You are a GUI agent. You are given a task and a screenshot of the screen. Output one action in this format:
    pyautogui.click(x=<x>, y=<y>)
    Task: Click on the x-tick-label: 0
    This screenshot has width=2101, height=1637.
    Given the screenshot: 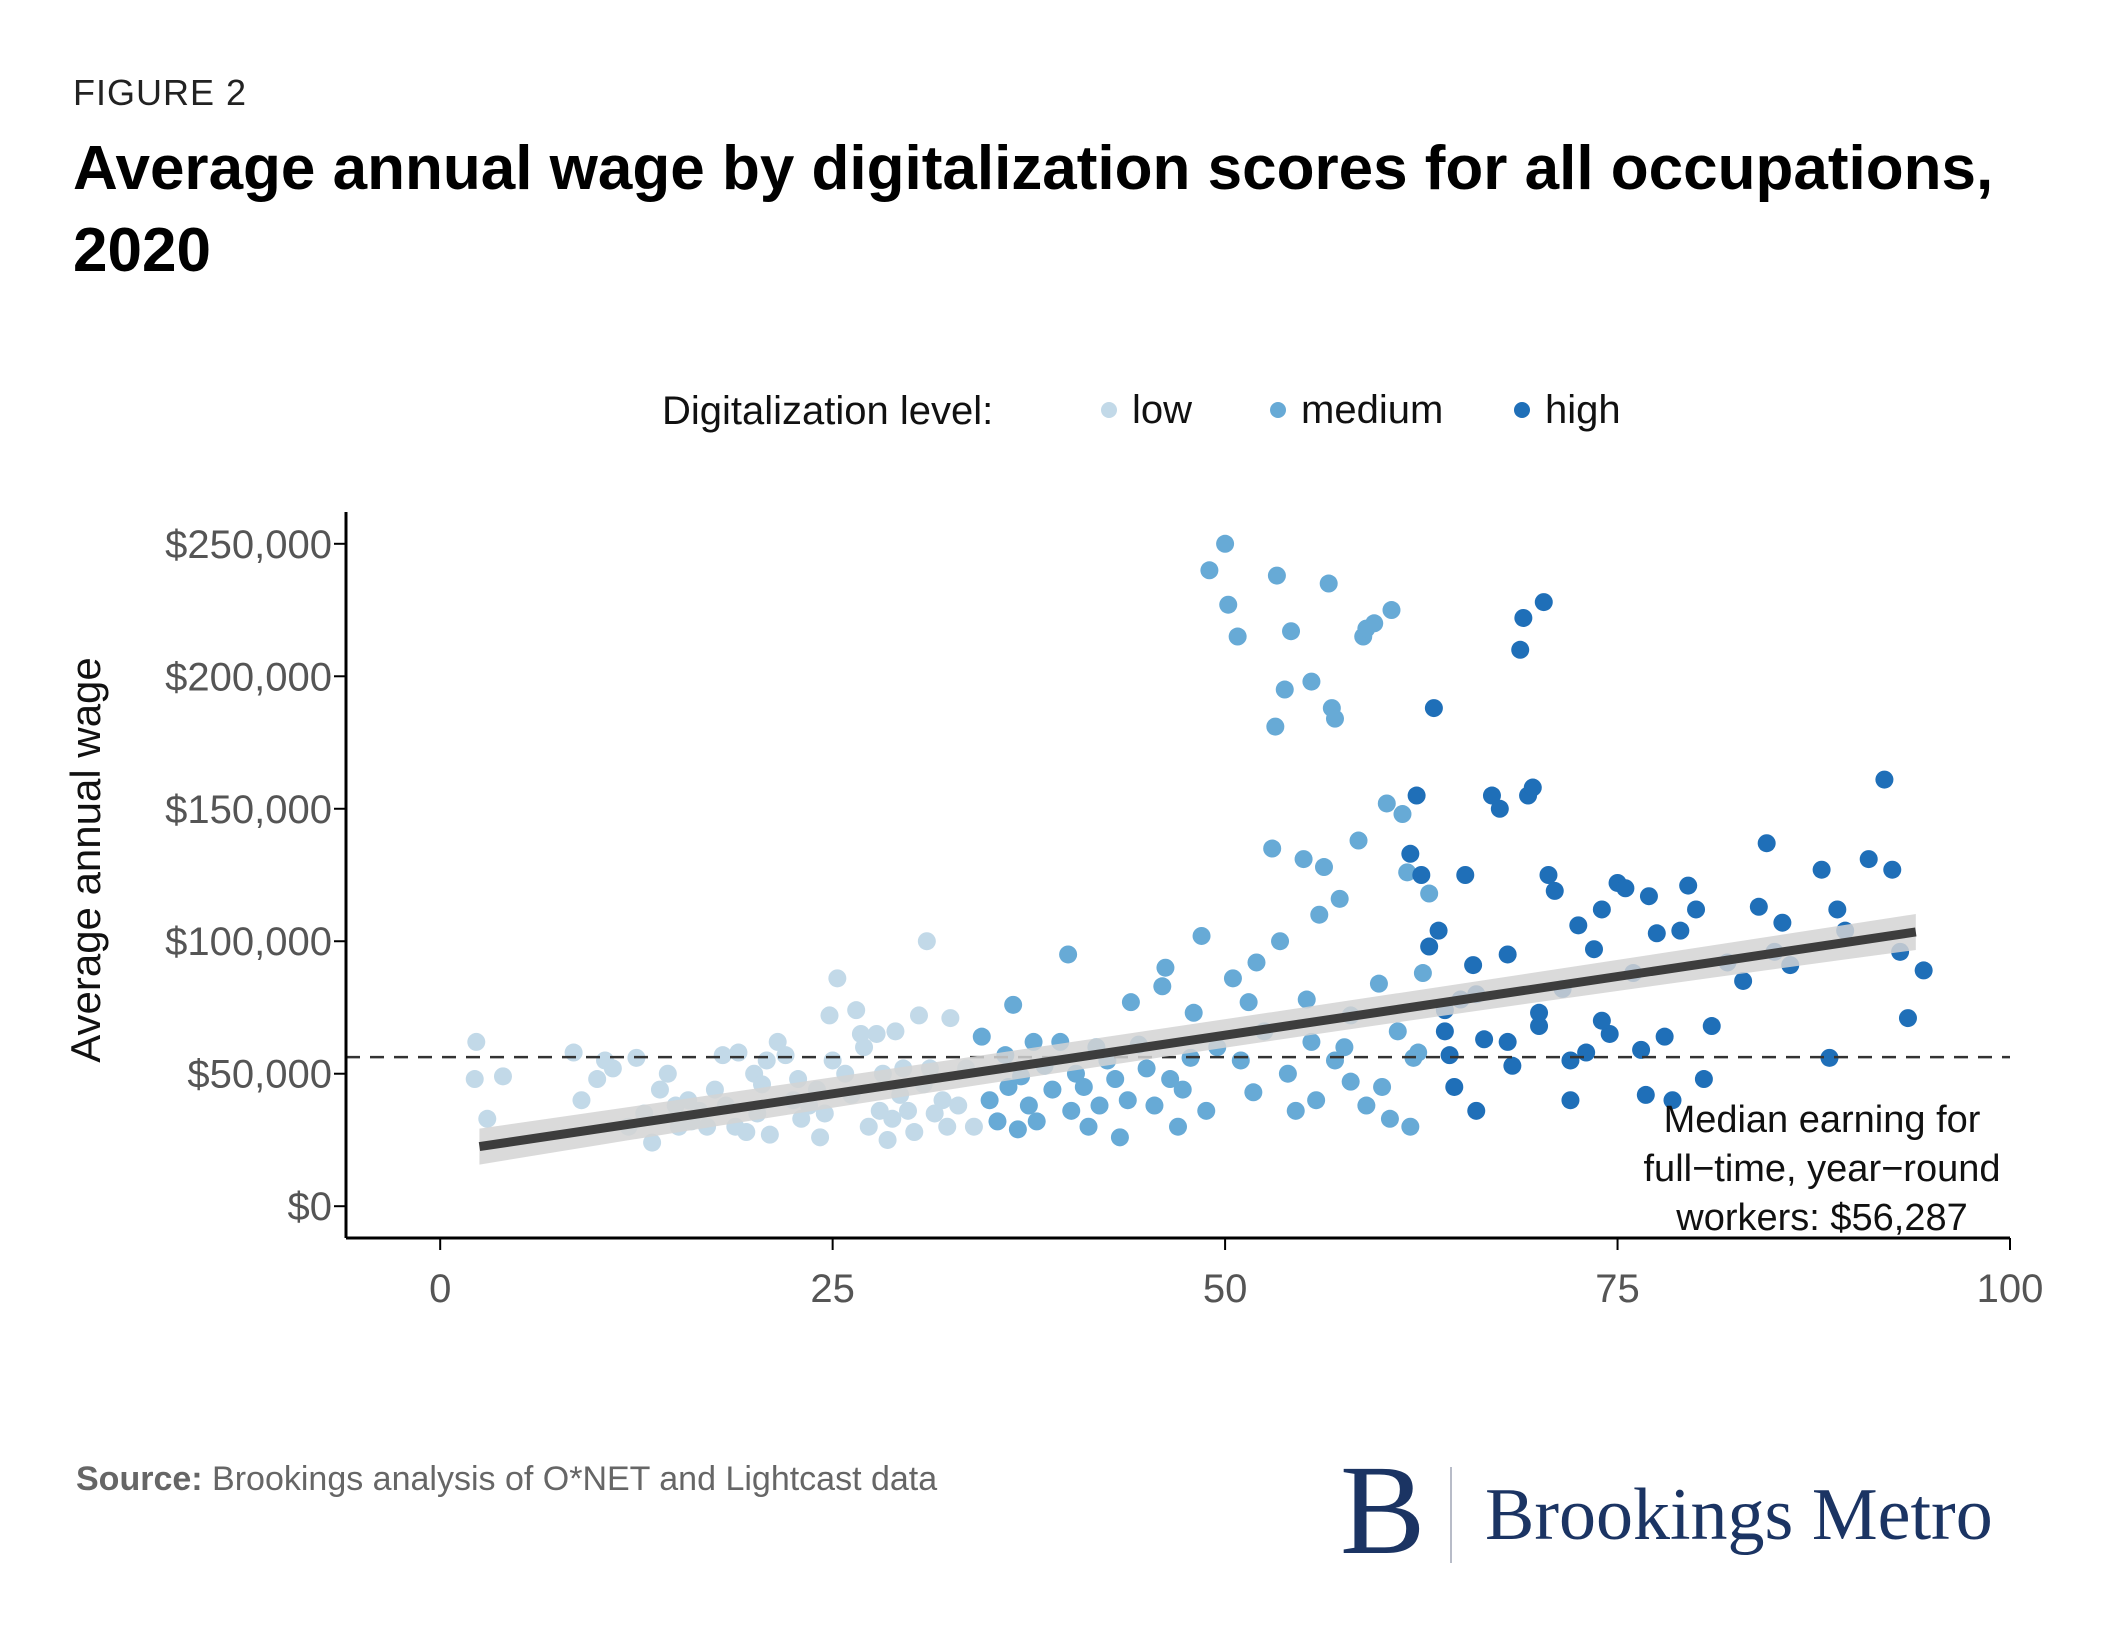 What is the action you would take?
    pyautogui.click(x=440, y=1289)
    